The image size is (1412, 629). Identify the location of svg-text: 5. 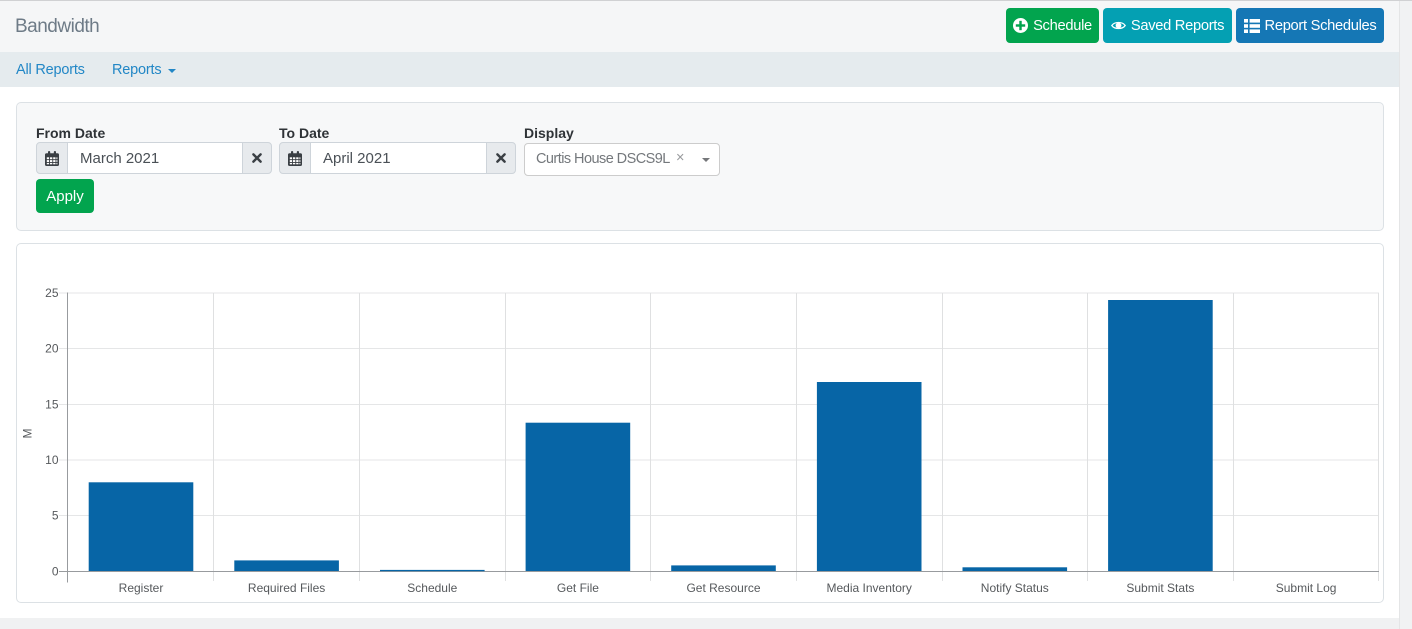
(55, 516).